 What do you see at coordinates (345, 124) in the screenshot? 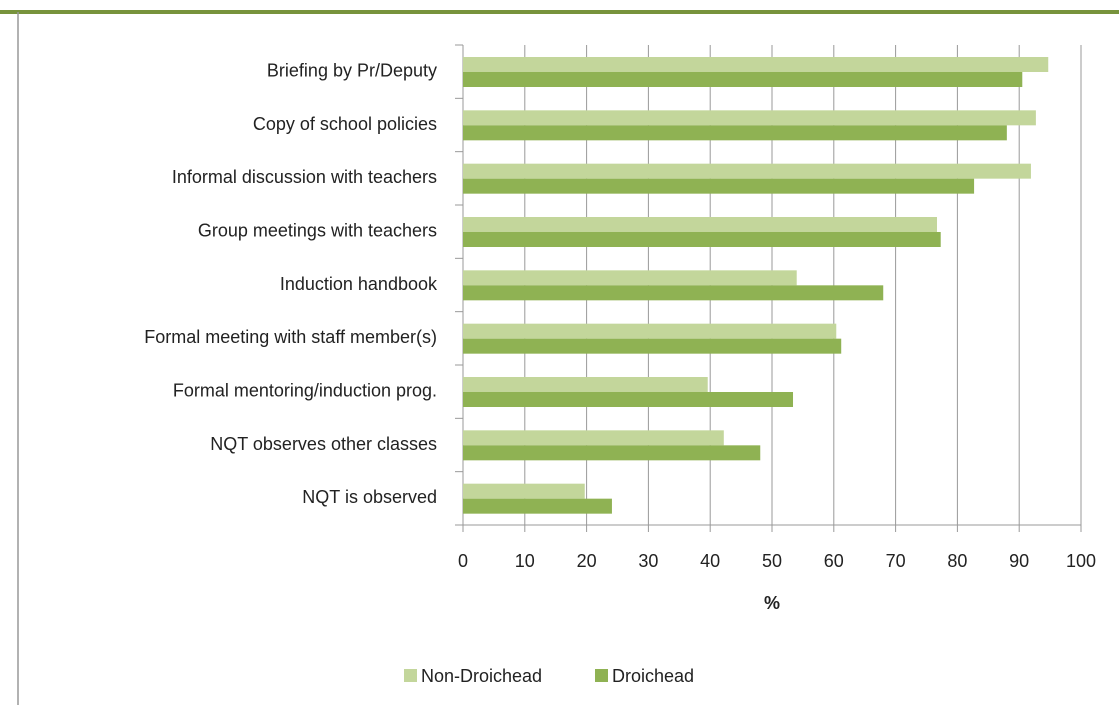
I see `y-tick-label: Copy of school policies` at bounding box center [345, 124].